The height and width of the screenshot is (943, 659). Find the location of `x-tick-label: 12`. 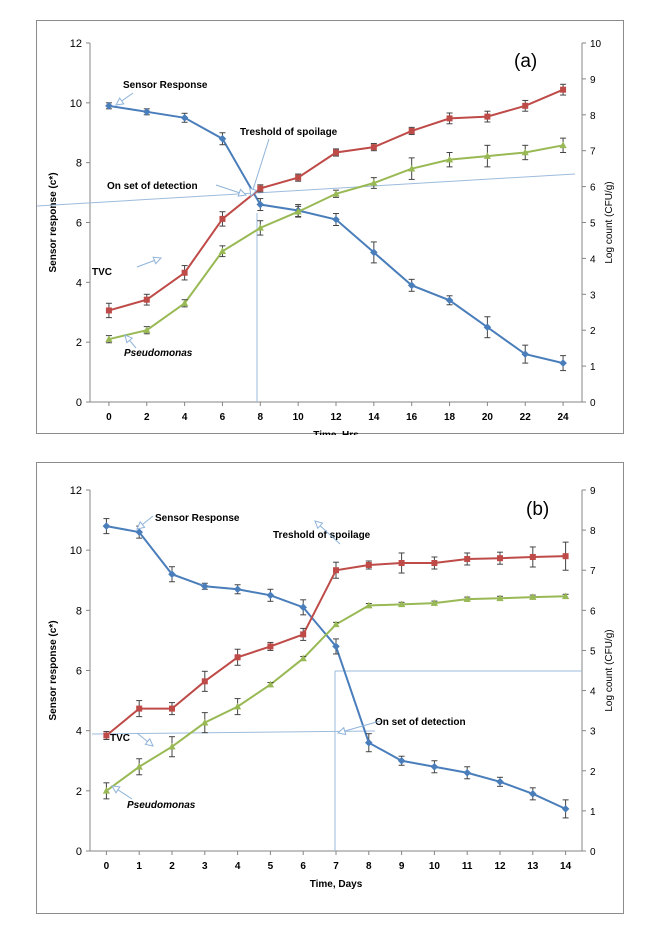

x-tick-label: 12 is located at coordinates (500, 866).